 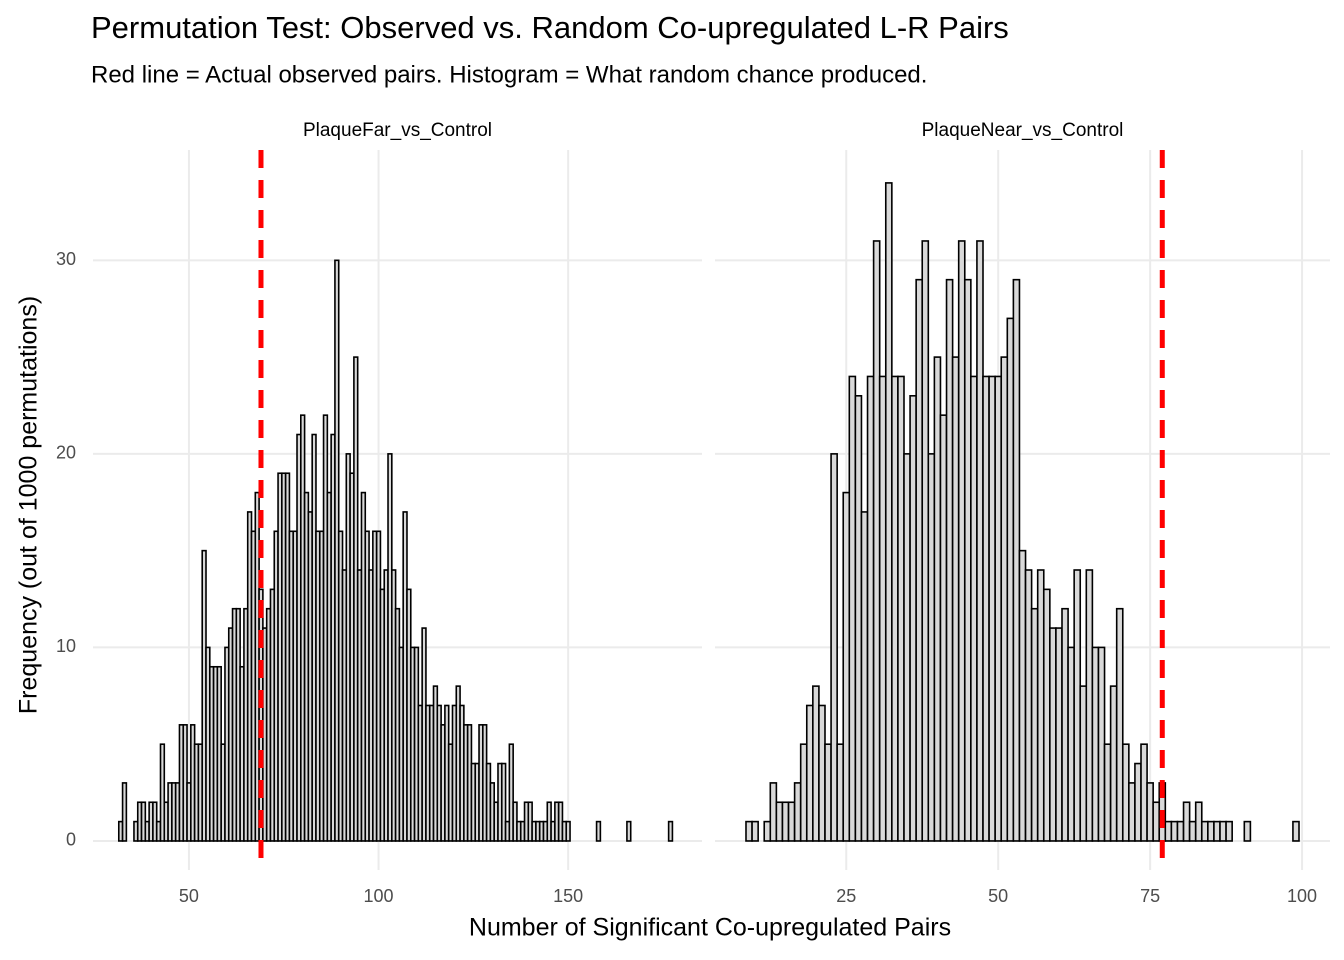 I want to click on x-tick-label: 150, so click(x=568, y=896).